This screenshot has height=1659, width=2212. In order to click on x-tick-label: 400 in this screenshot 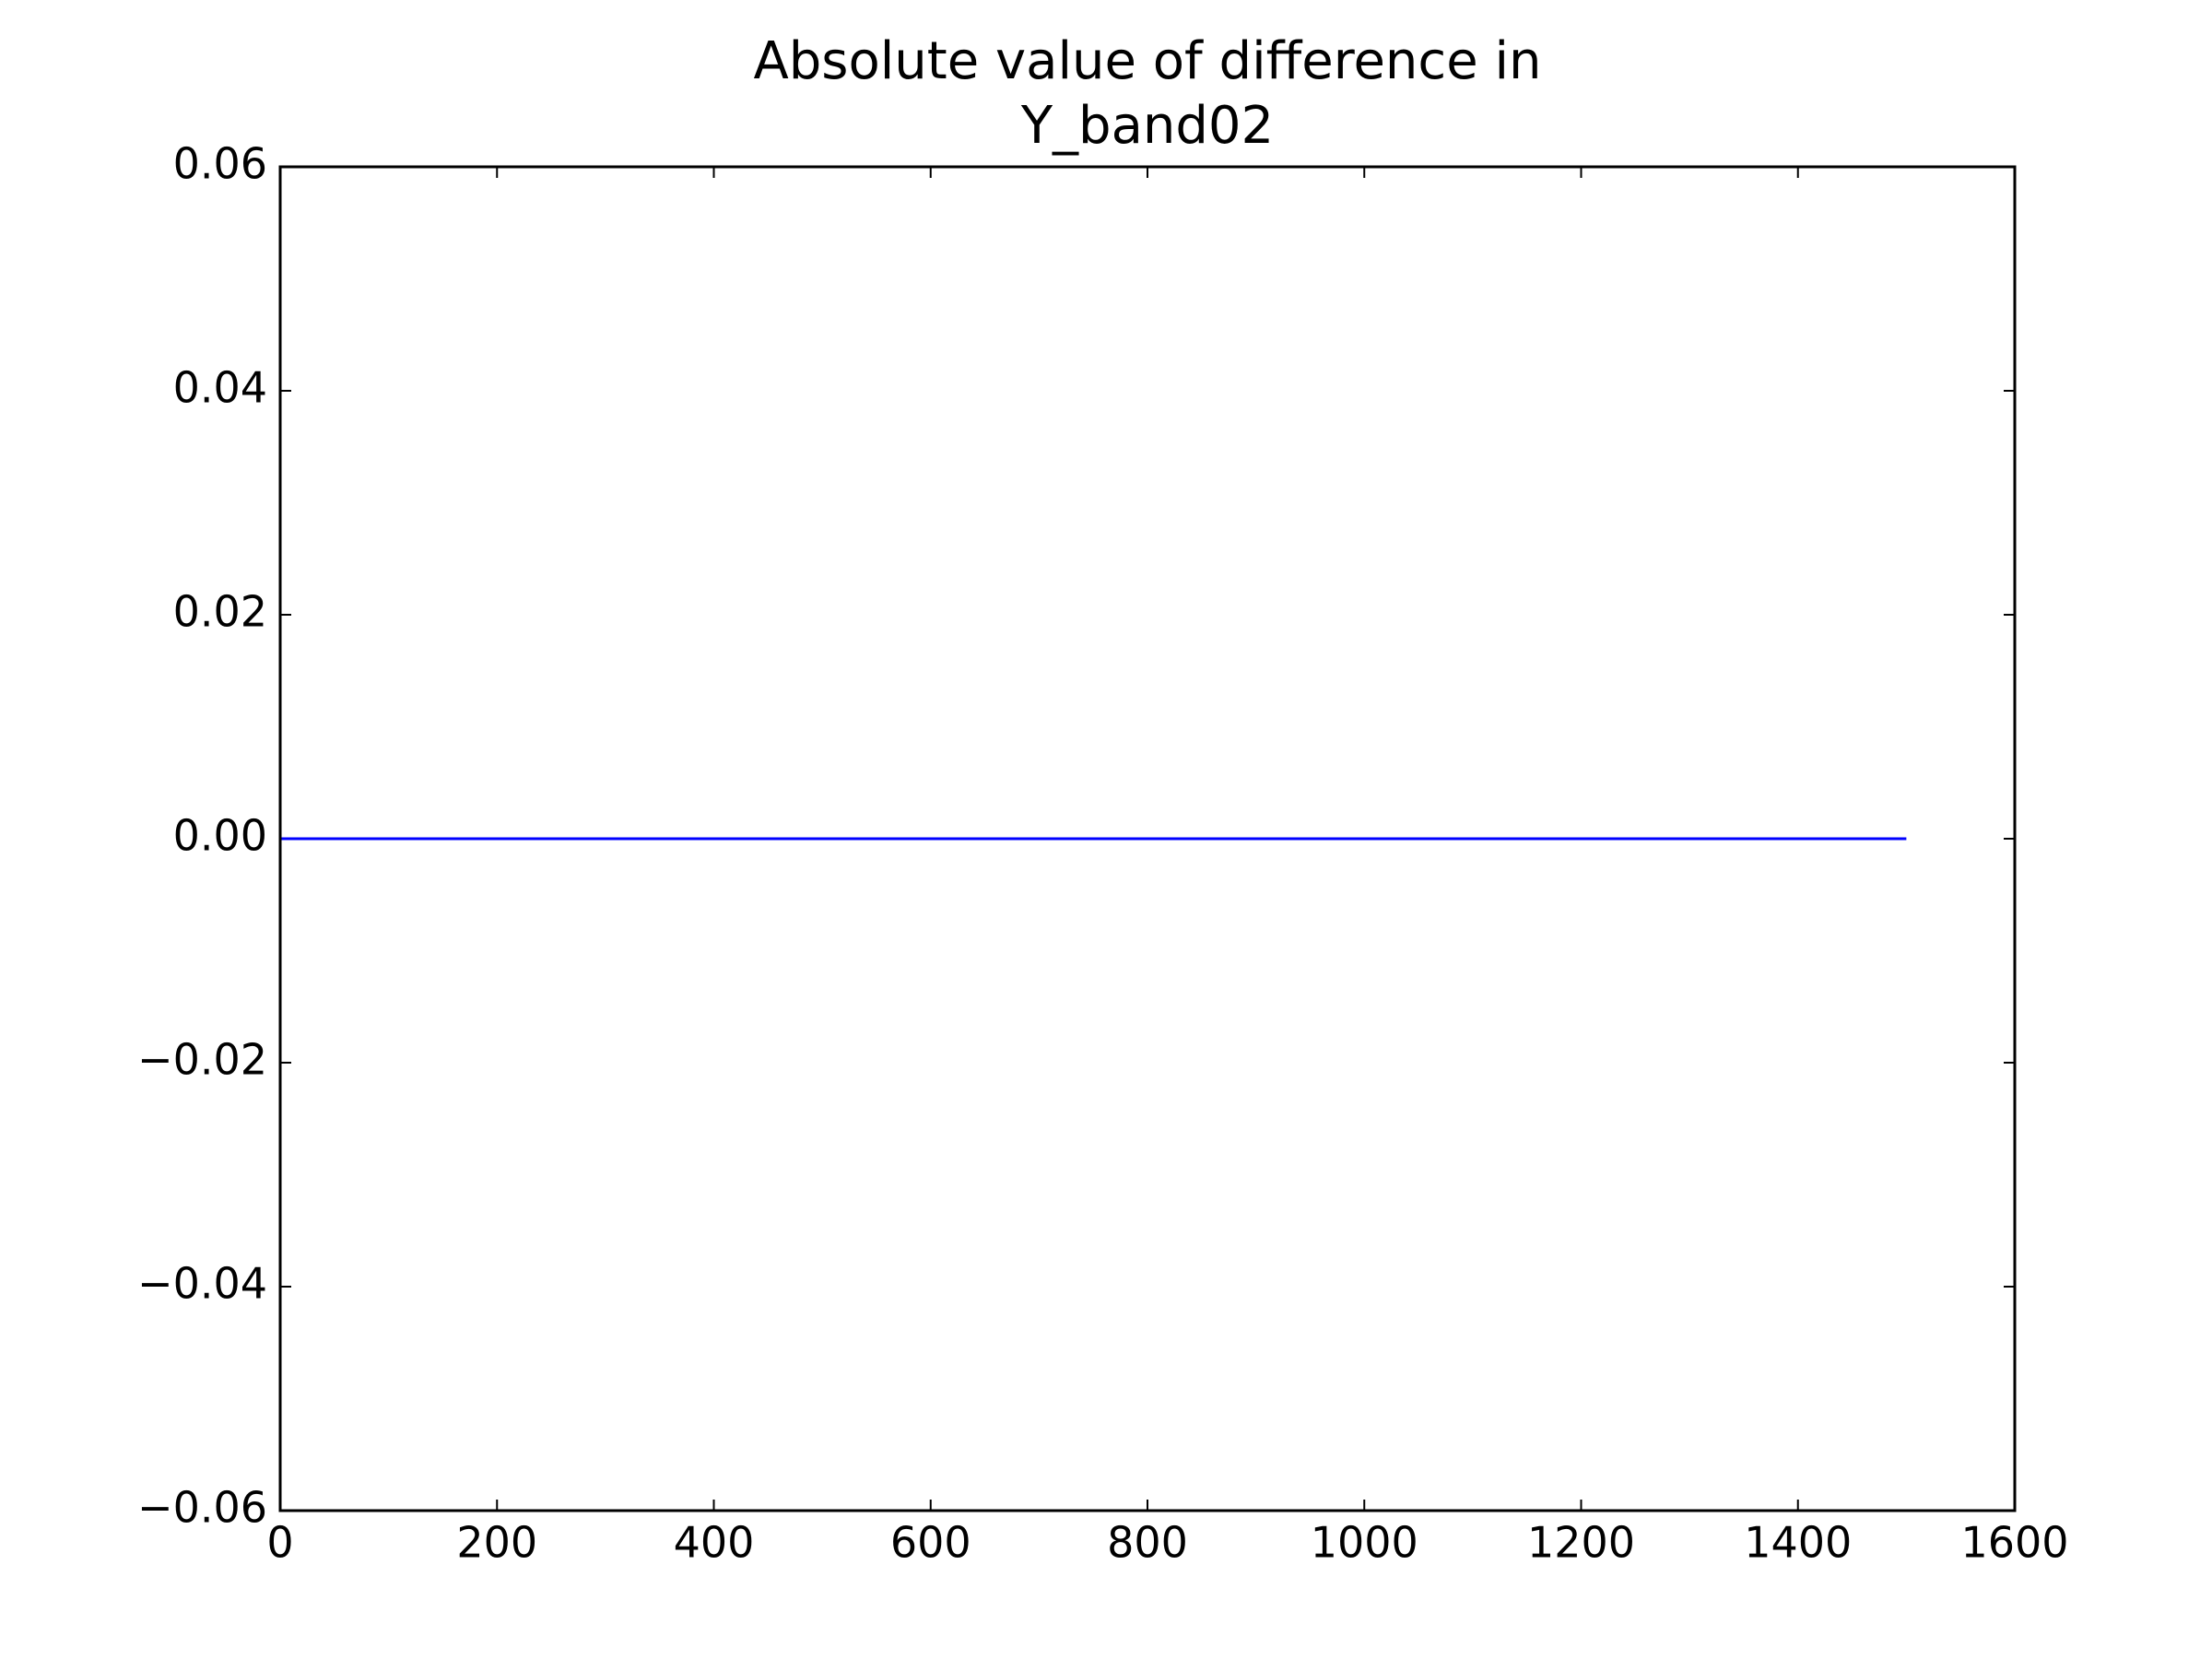, I will do `click(714, 1543)`.